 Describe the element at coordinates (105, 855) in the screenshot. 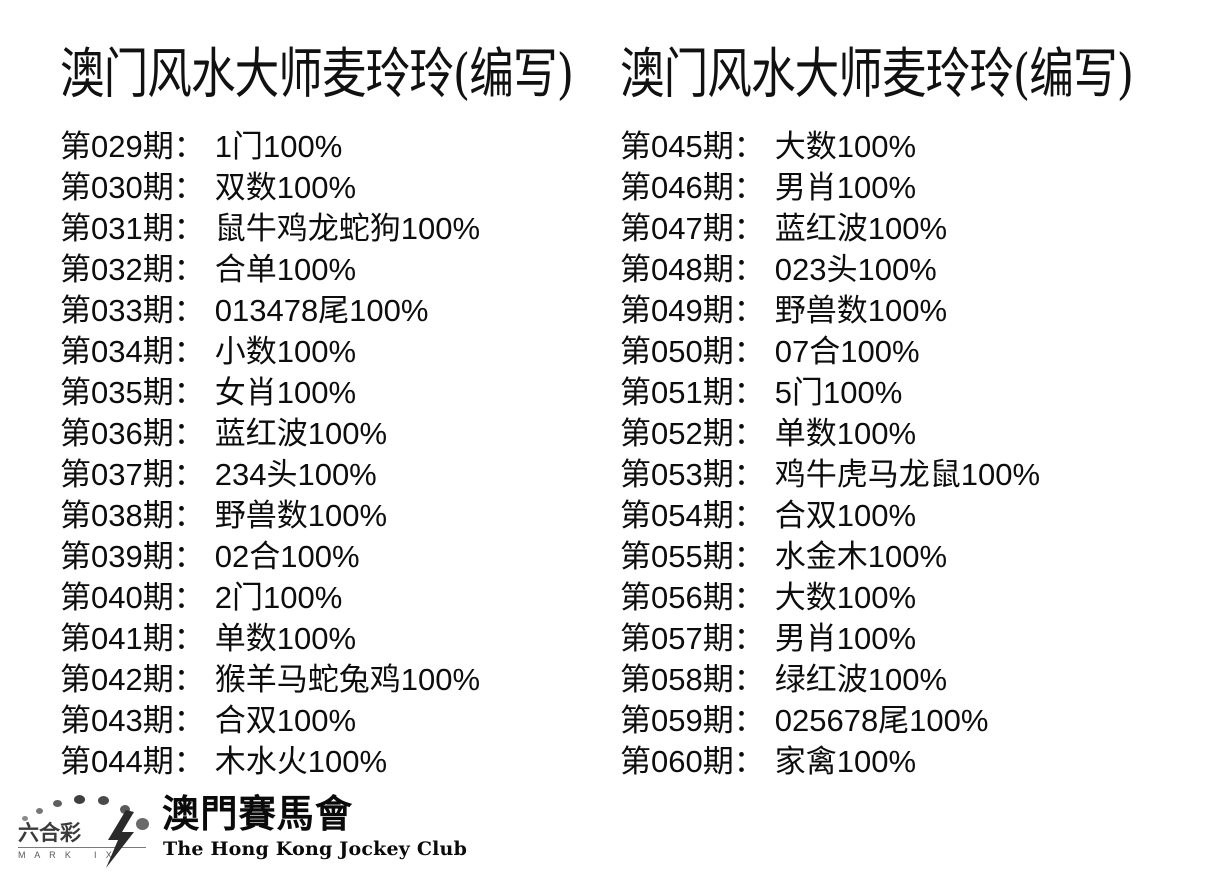

I see `six-text: I X` at that location.